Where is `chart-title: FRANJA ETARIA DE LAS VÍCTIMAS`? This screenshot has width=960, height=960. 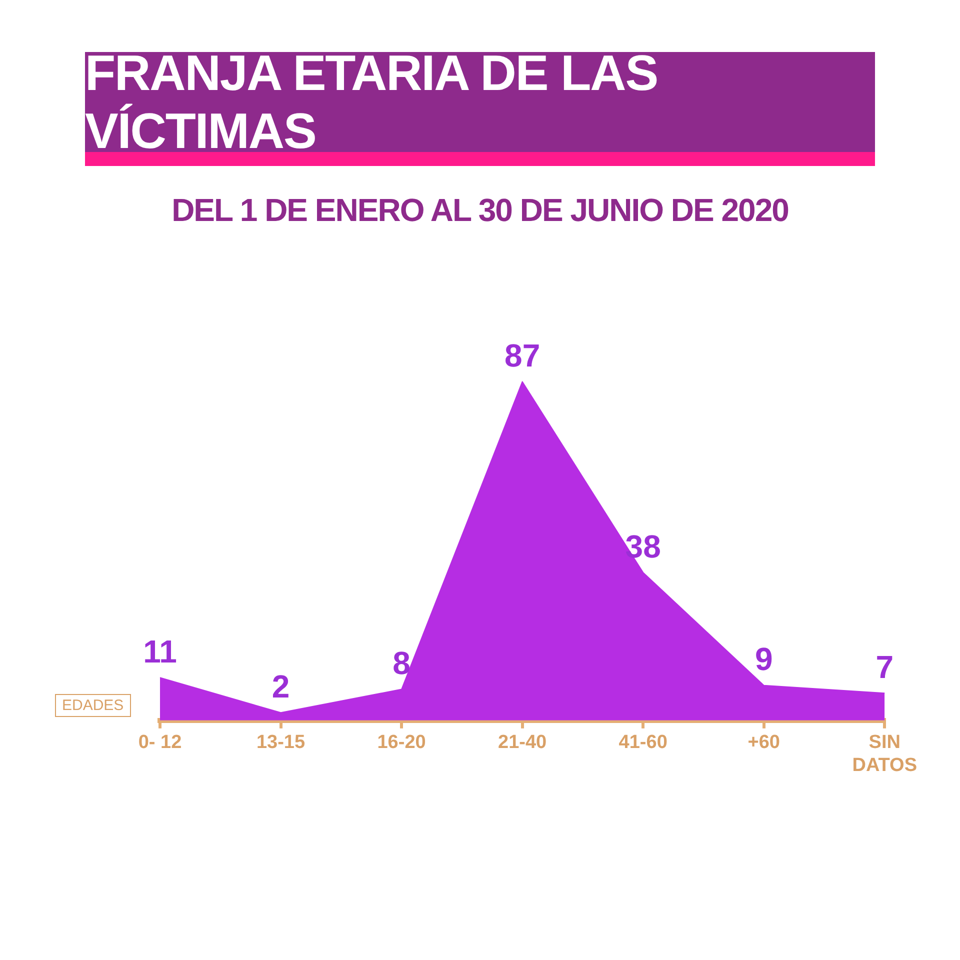
chart-title: FRANJA ETARIA DE LAS VÍCTIMAS is located at coordinates (372, 103).